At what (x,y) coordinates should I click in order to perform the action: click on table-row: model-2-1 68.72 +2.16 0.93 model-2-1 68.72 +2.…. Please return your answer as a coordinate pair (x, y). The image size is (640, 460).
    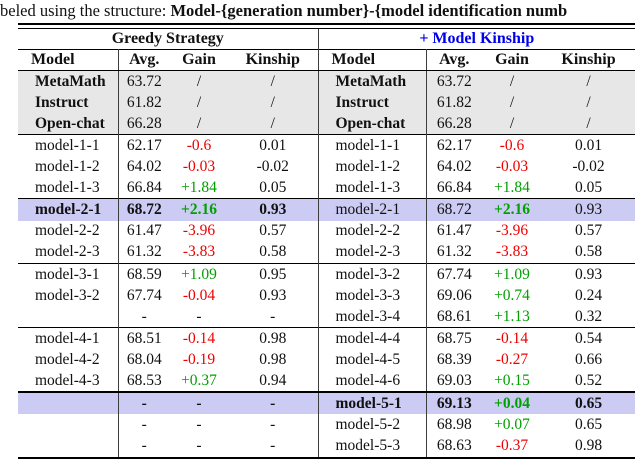
    Looking at the image, I should click on (327, 209).